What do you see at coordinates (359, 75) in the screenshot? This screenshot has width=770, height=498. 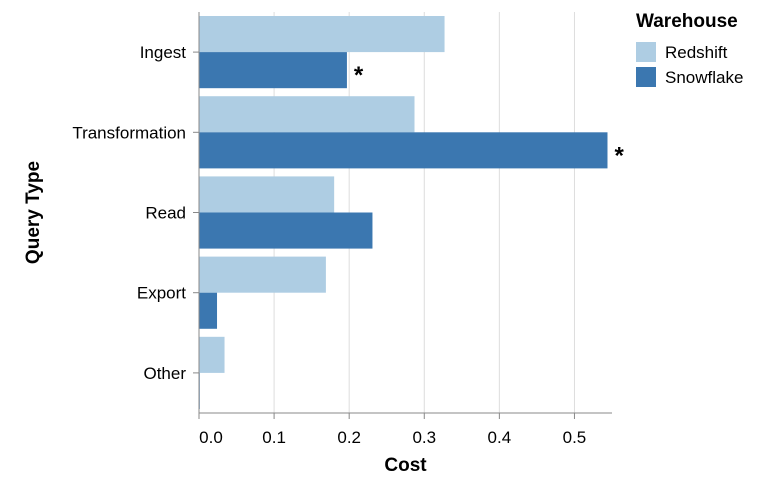 I see `annotation-asterisk-0: *` at bounding box center [359, 75].